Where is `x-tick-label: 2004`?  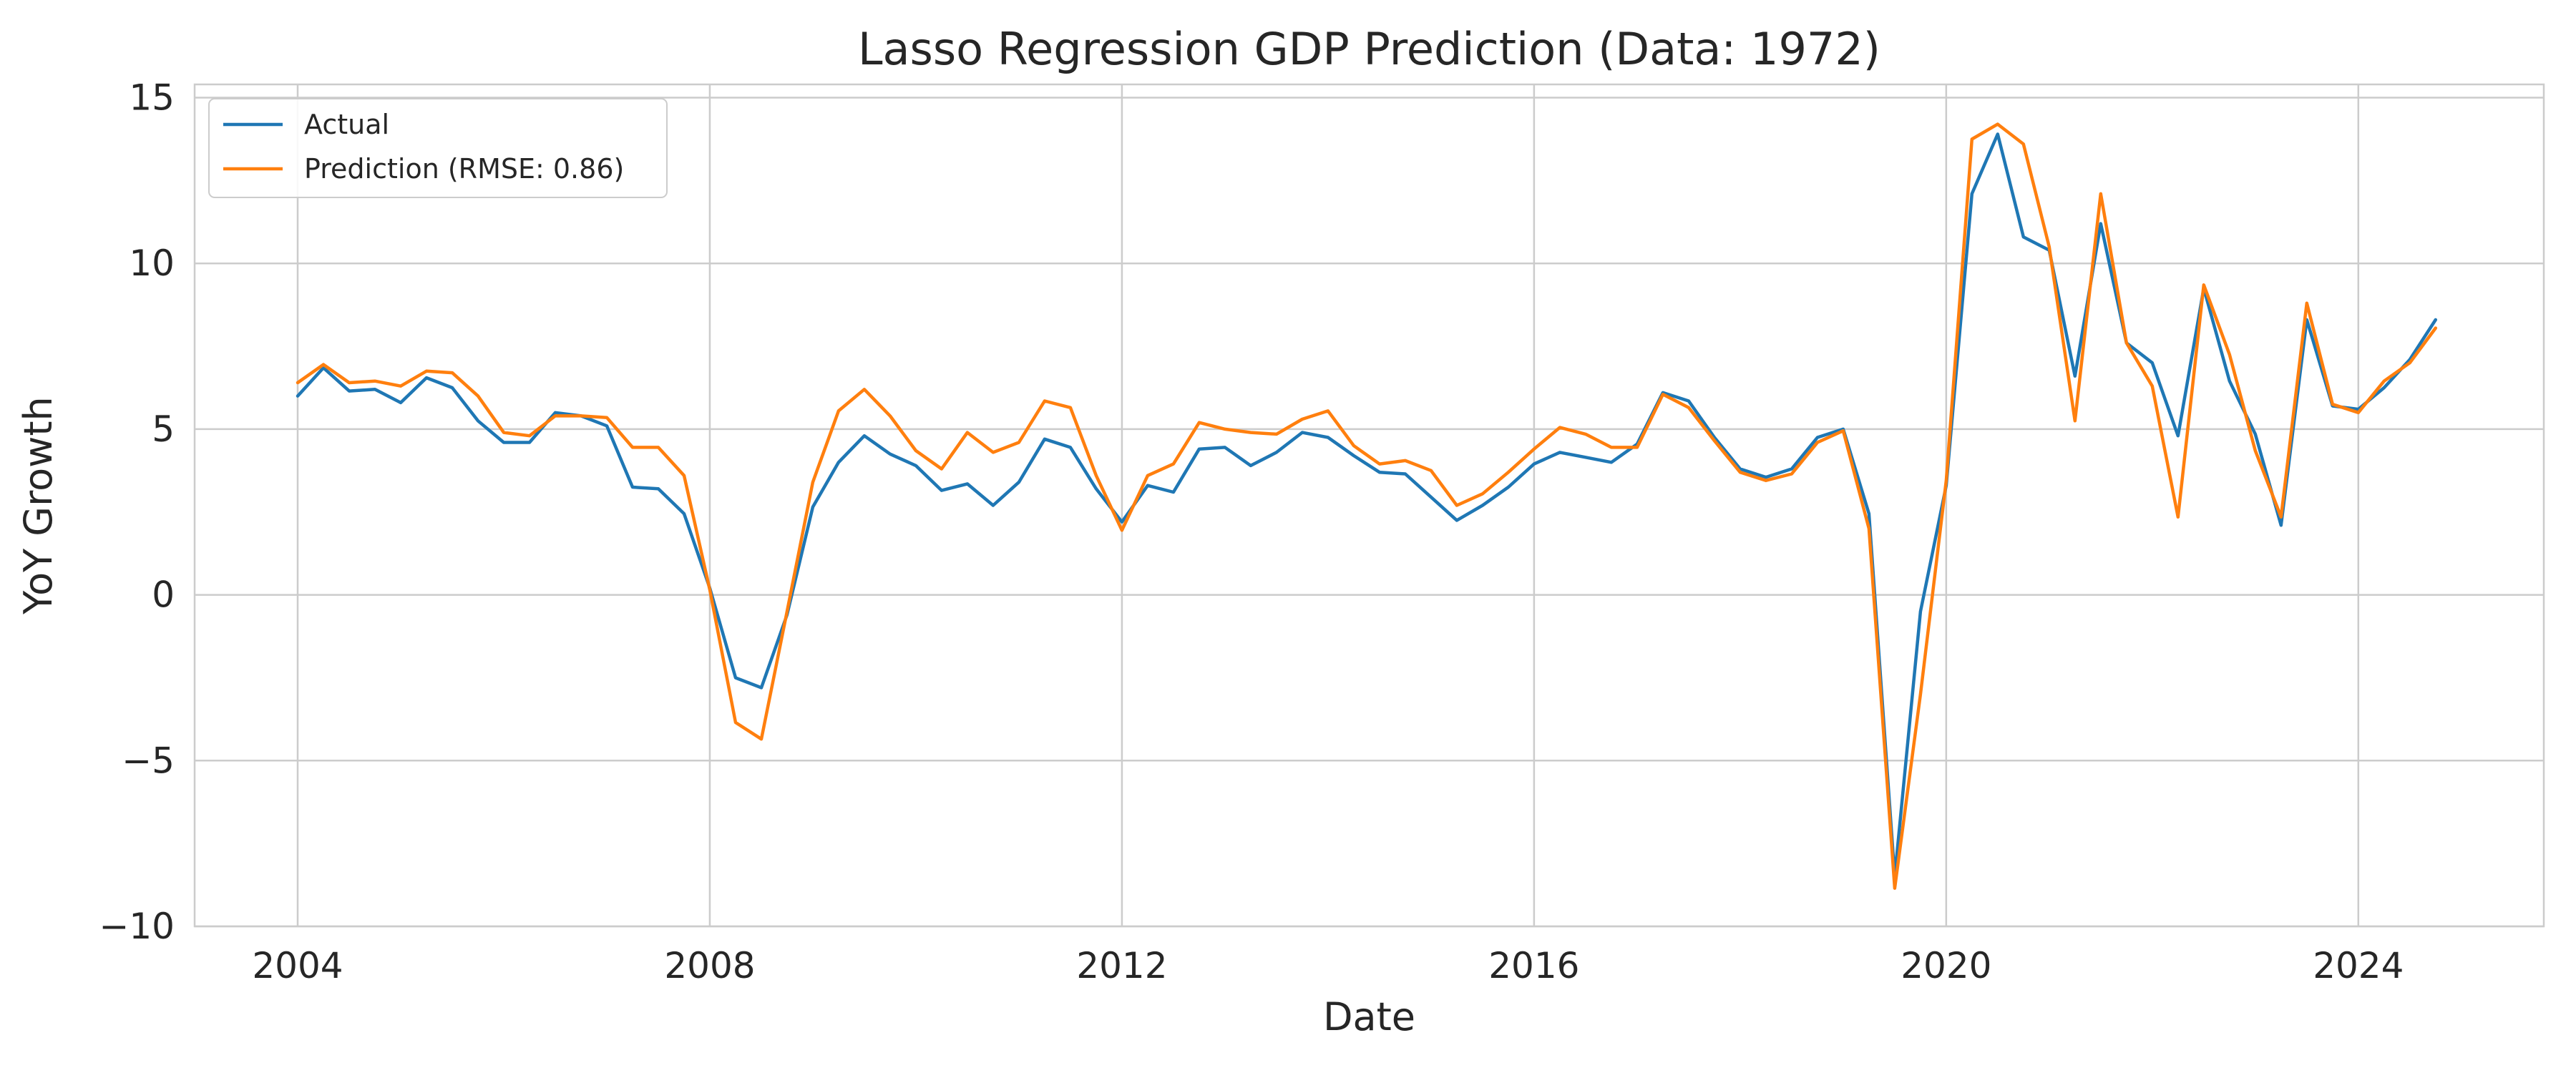
x-tick-label: 2004 is located at coordinates (297, 965).